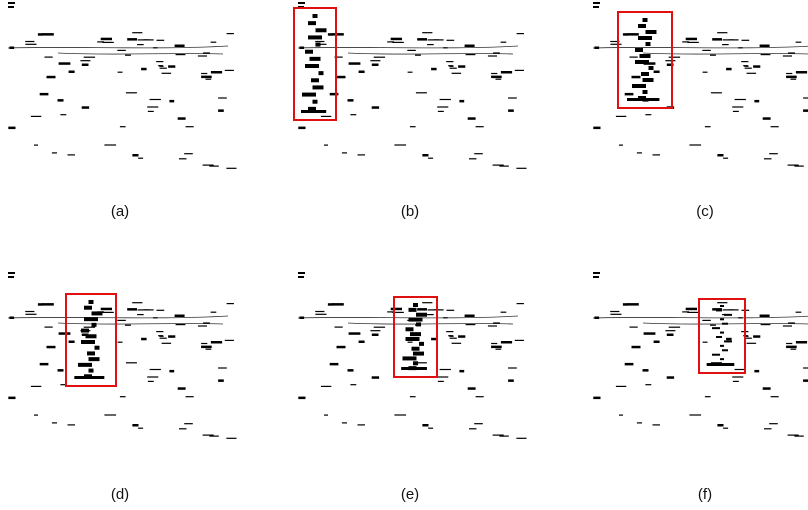  Describe the element at coordinates (705, 211) in the screenshot. I see `panel-label: (c)` at that location.